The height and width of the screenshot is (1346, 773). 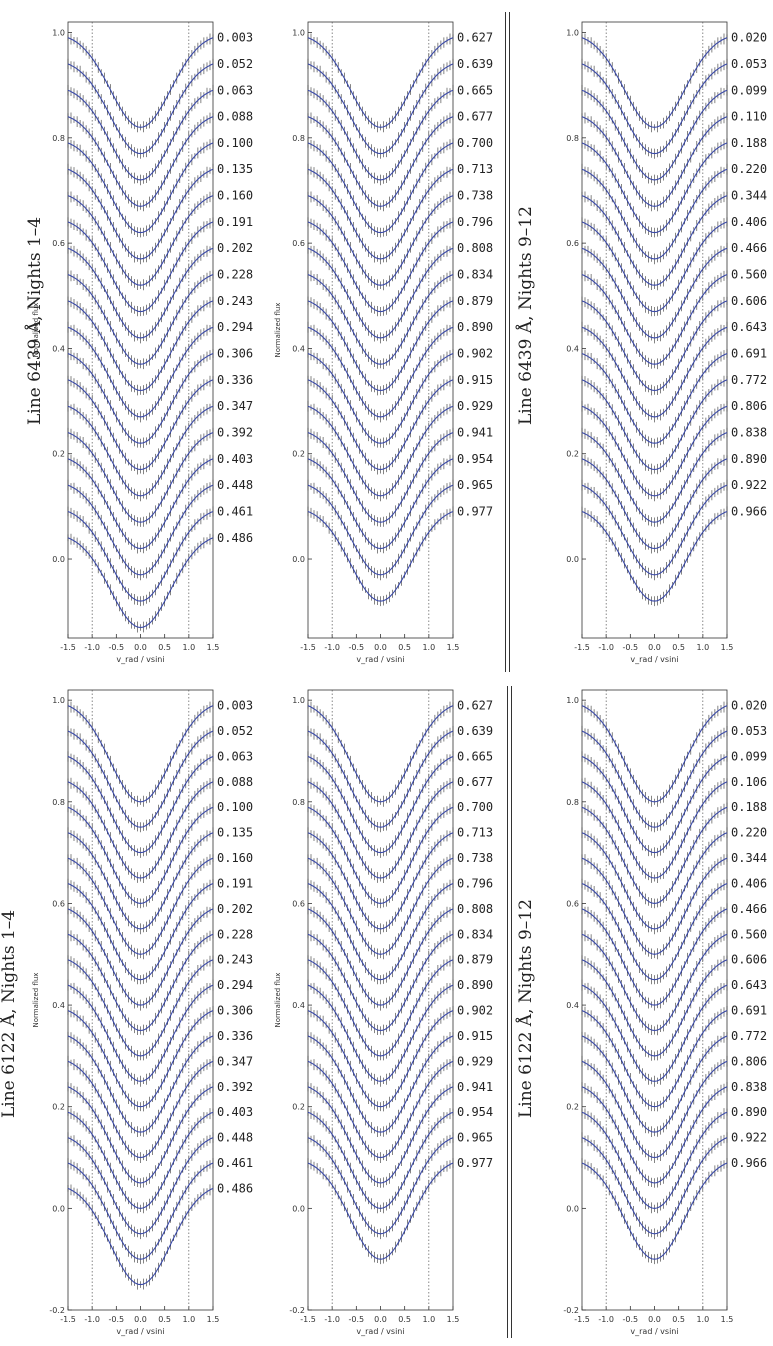 I want to click on phase-label: 0.890, so click(x=749, y=459).